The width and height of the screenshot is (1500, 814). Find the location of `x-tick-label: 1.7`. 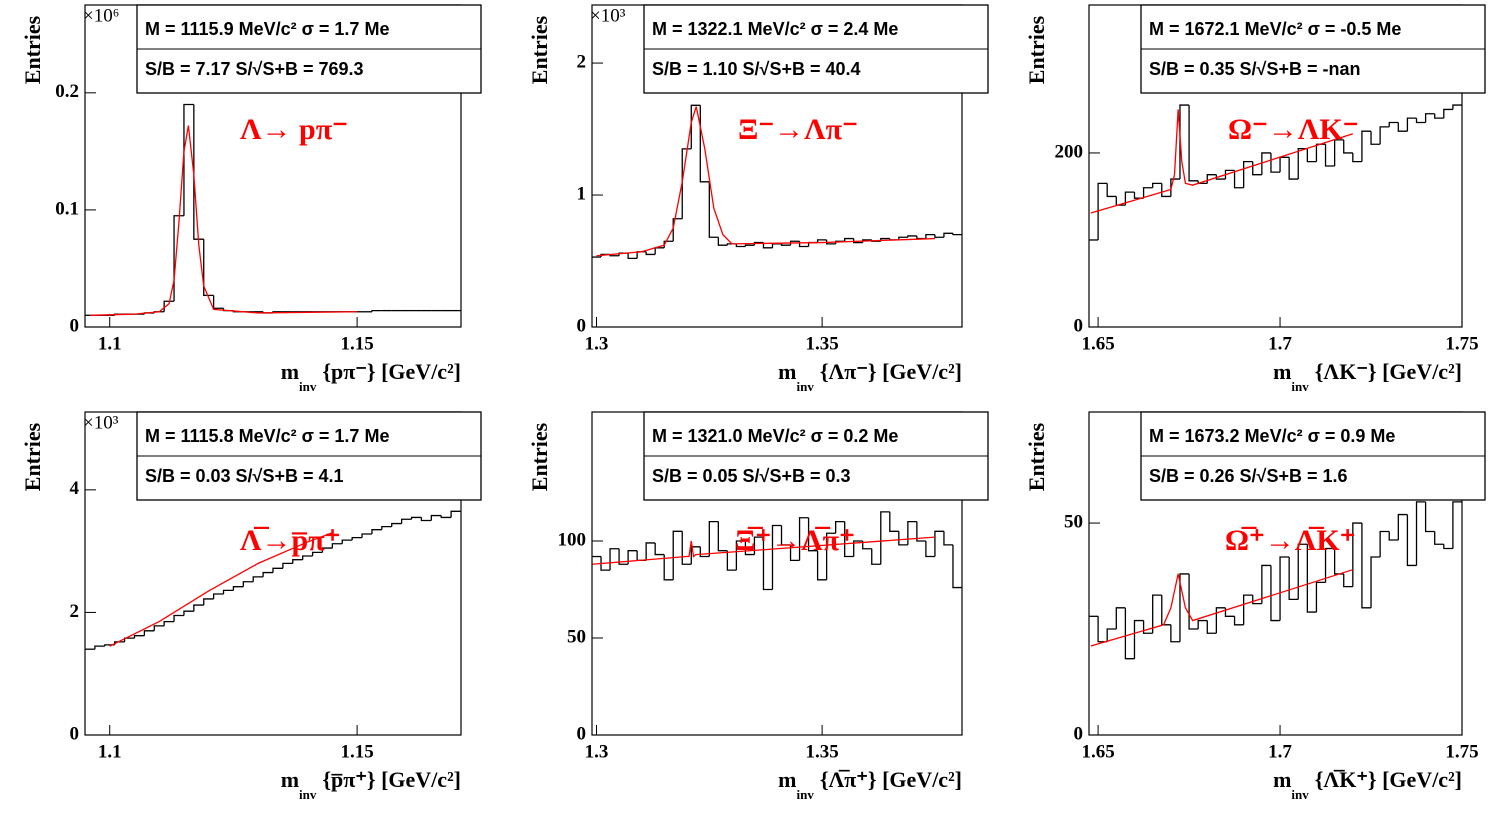

x-tick-label: 1.7 is located at coordinates (1280, 343).